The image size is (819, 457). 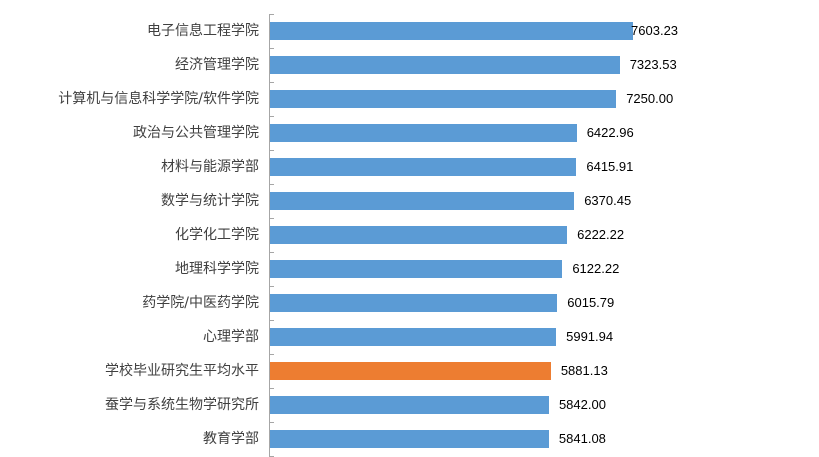 I want to click on category-label: 蚕学与系统生物学研究所, so click(x=182, y=405).